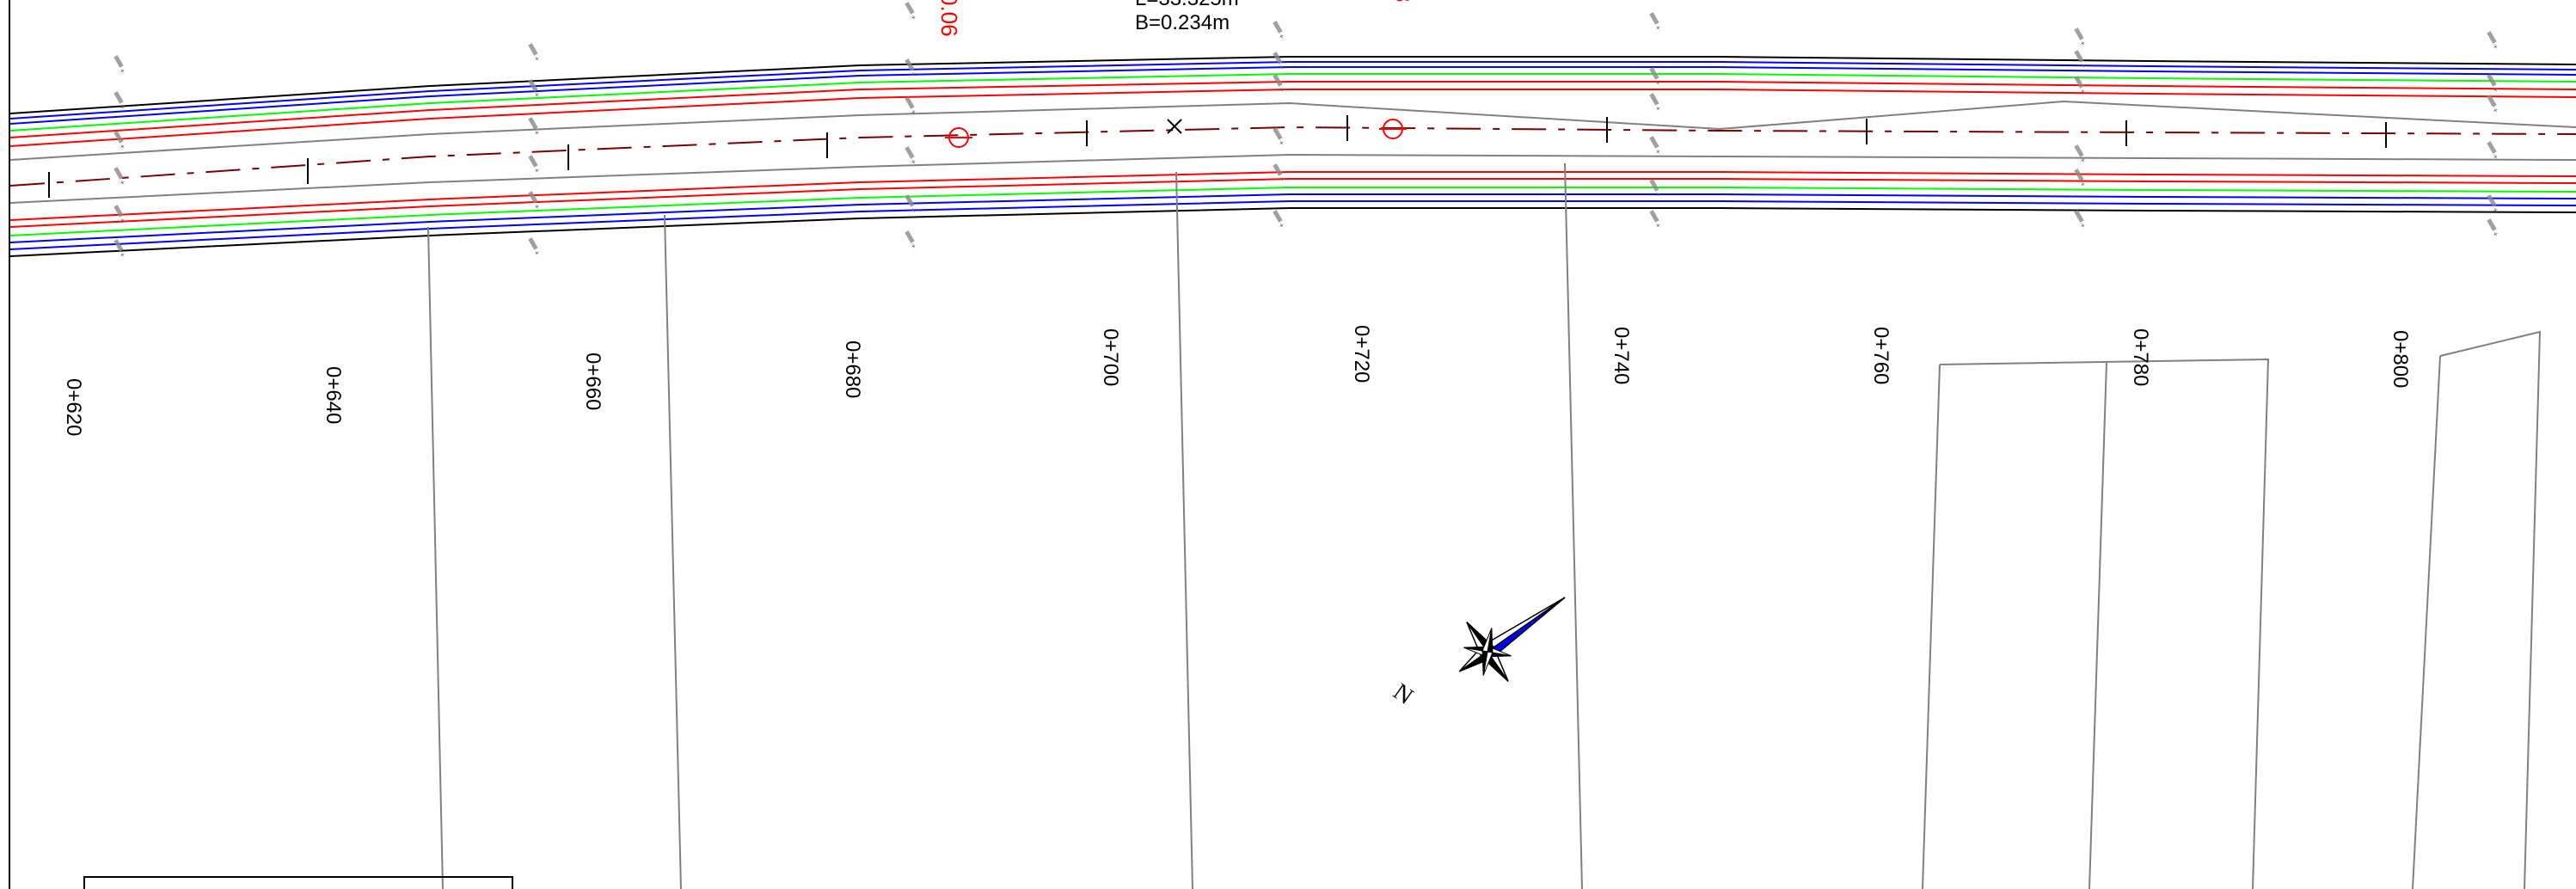 The width and height of the screenshot is (2576, 889). I want to click on road-edge-upper-outer, so click(1292, 85).